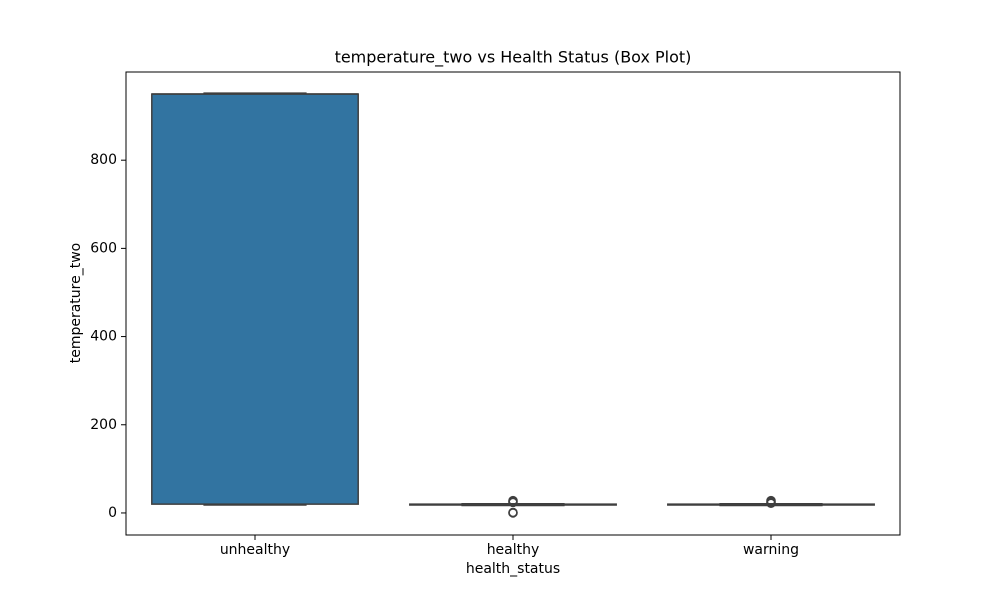  Describe the element at coordinates (103, 425) in the screenshot. I see `y-tick-label: 200` at that location.